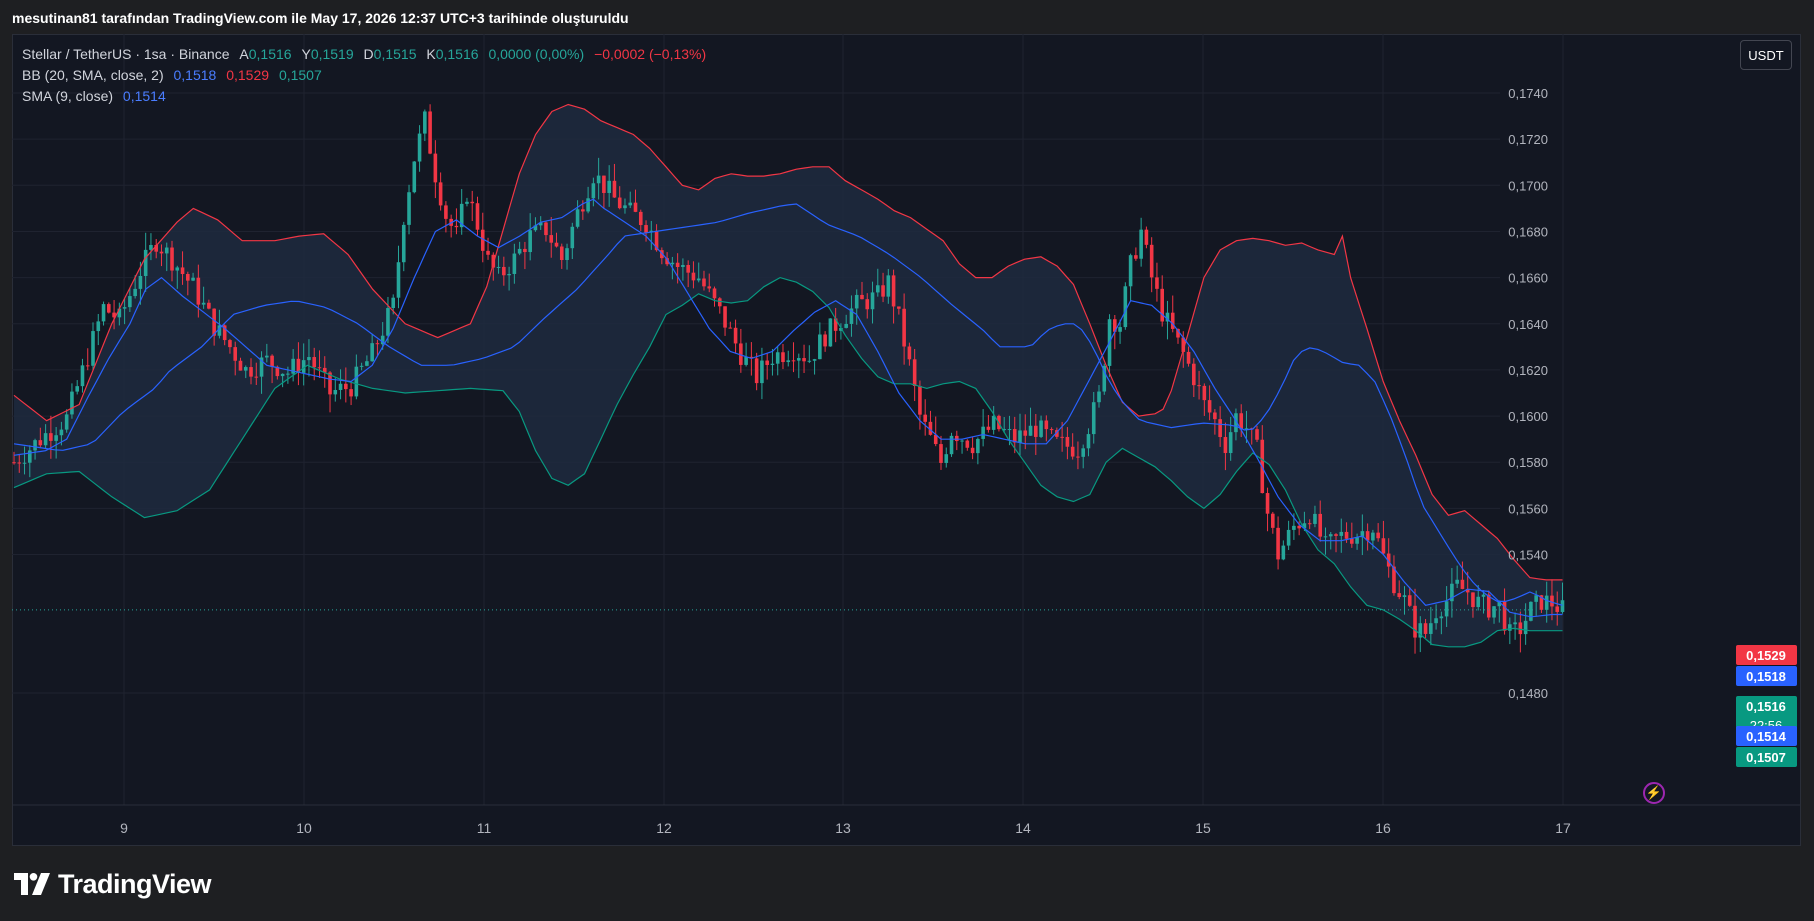 The image size is (1814, 921). What do you see at coordinates (332, 54) in the screenshot?
I see `high-value: 0,1519` at bounding box center [332, 54].